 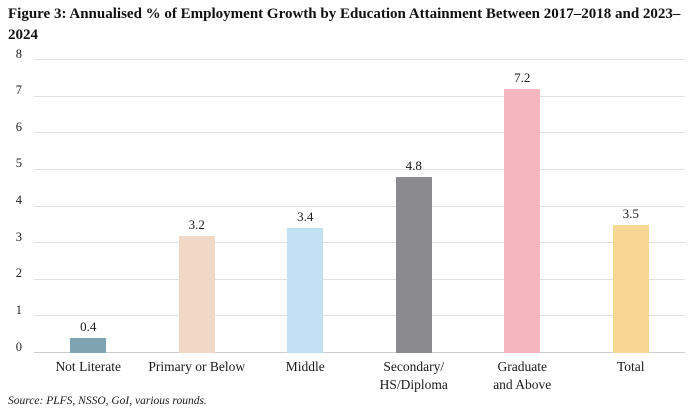 What do you see at coordinates (88, 345) in the screenshot?
I see `bar-not-literate` at bounding box center [88, 345].